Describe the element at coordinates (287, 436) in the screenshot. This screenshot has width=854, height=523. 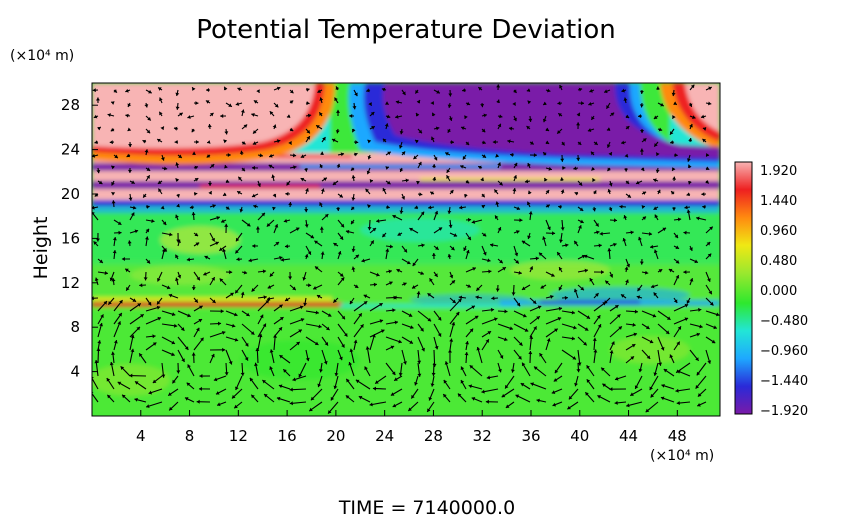
I see `x-tick-label: 16` at that location.